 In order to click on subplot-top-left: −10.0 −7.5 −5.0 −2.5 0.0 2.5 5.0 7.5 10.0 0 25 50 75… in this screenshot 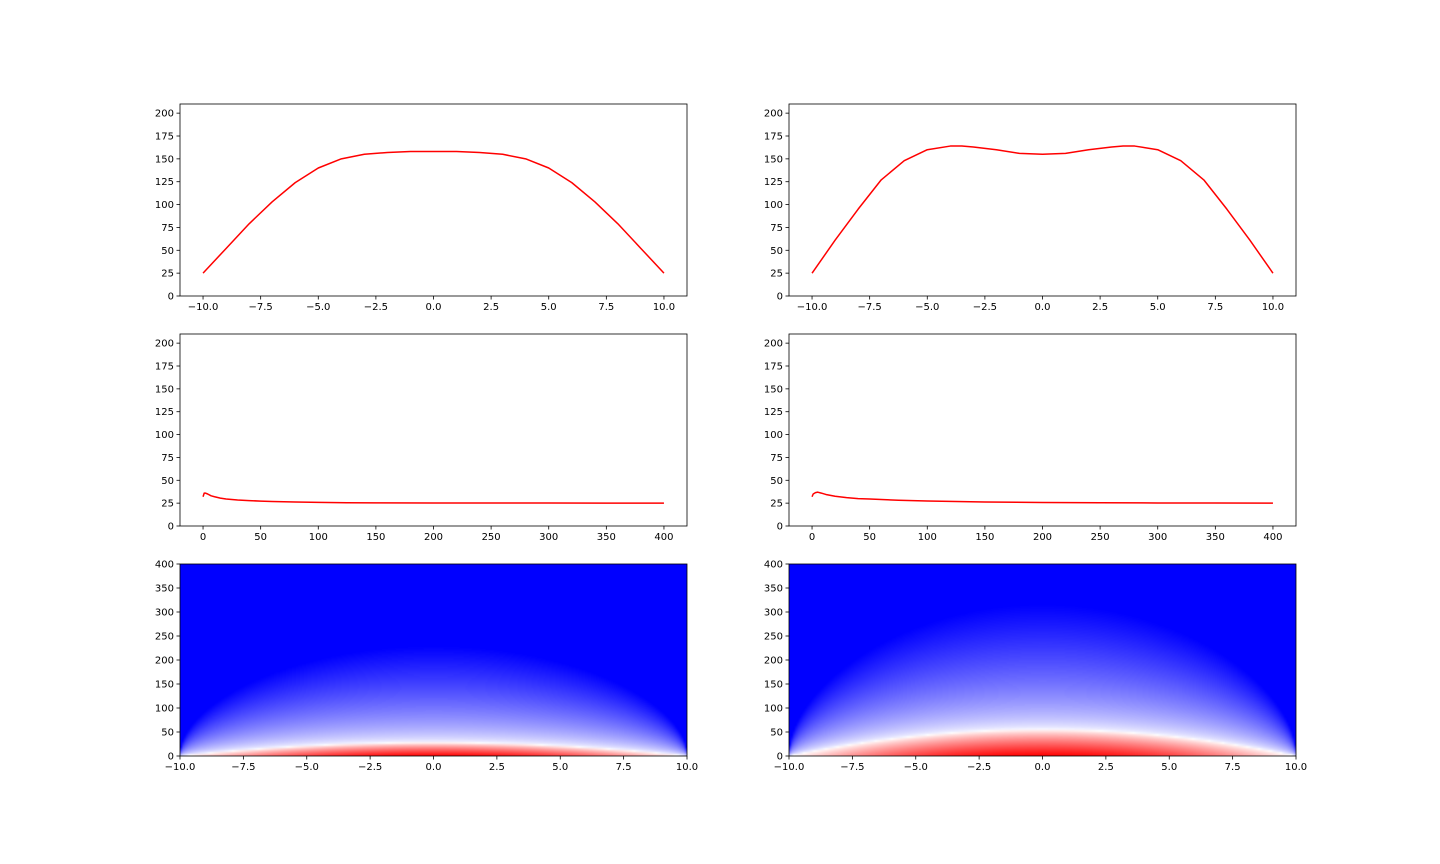, I will do `click(421, 208)`.